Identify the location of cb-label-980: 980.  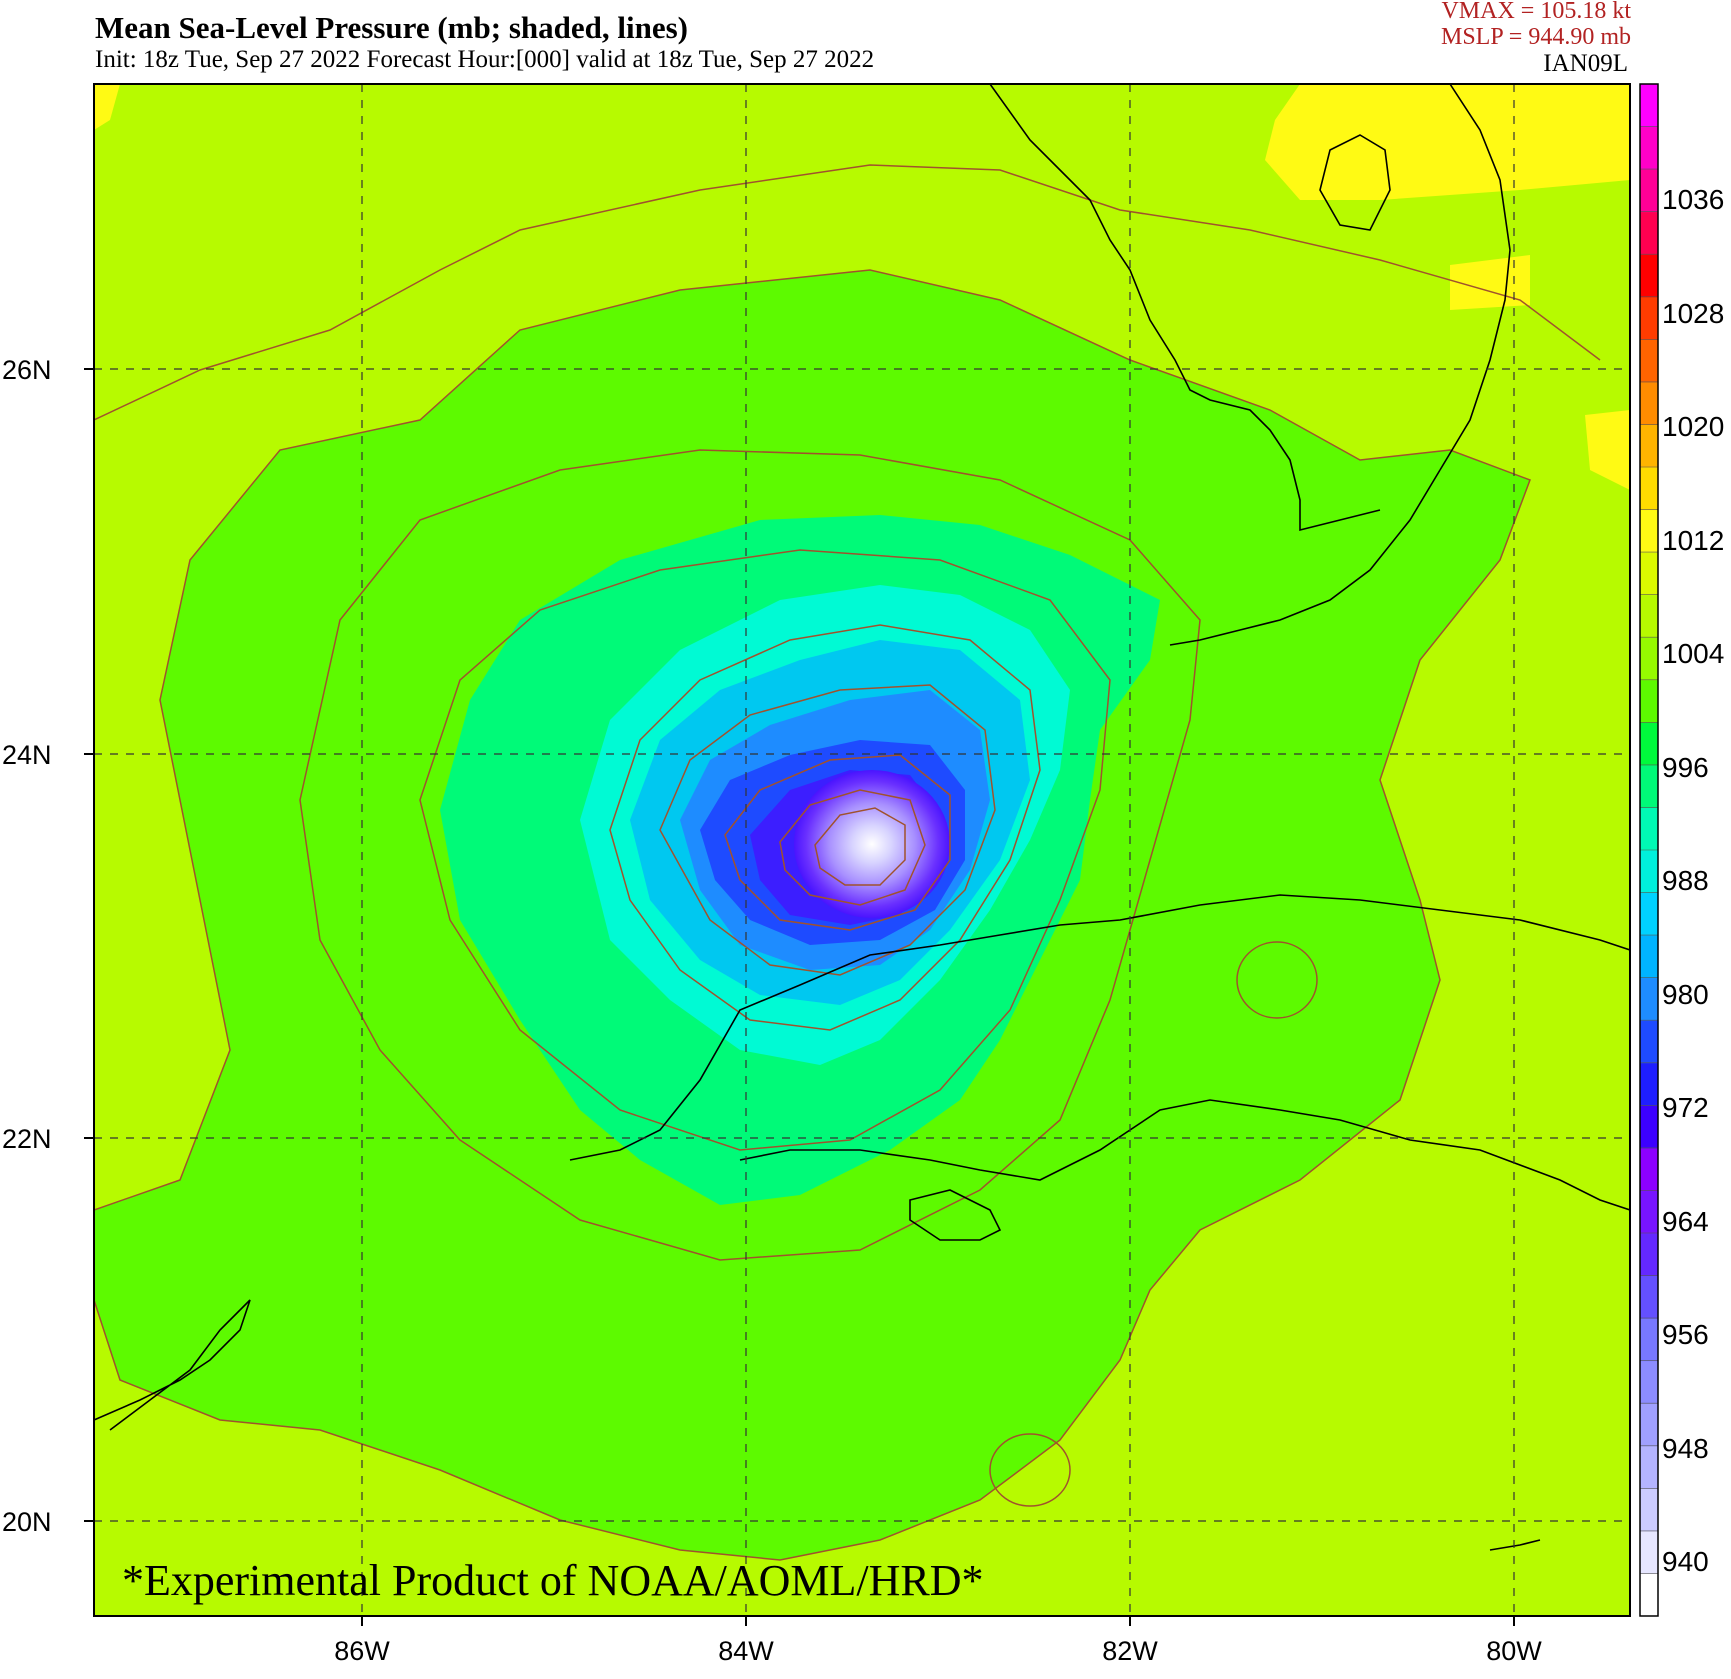
(1685, 994).